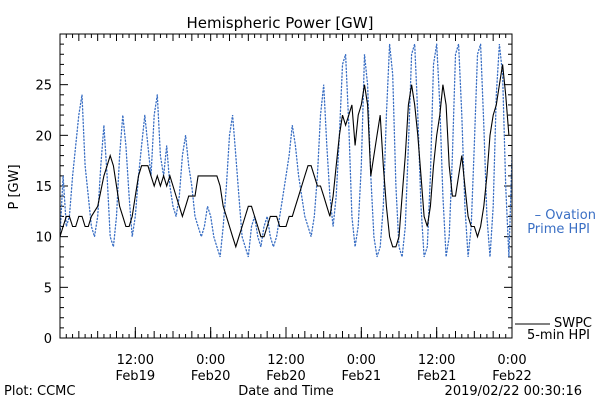  I want to click on y-tick-label: 20, so click(43, 136).